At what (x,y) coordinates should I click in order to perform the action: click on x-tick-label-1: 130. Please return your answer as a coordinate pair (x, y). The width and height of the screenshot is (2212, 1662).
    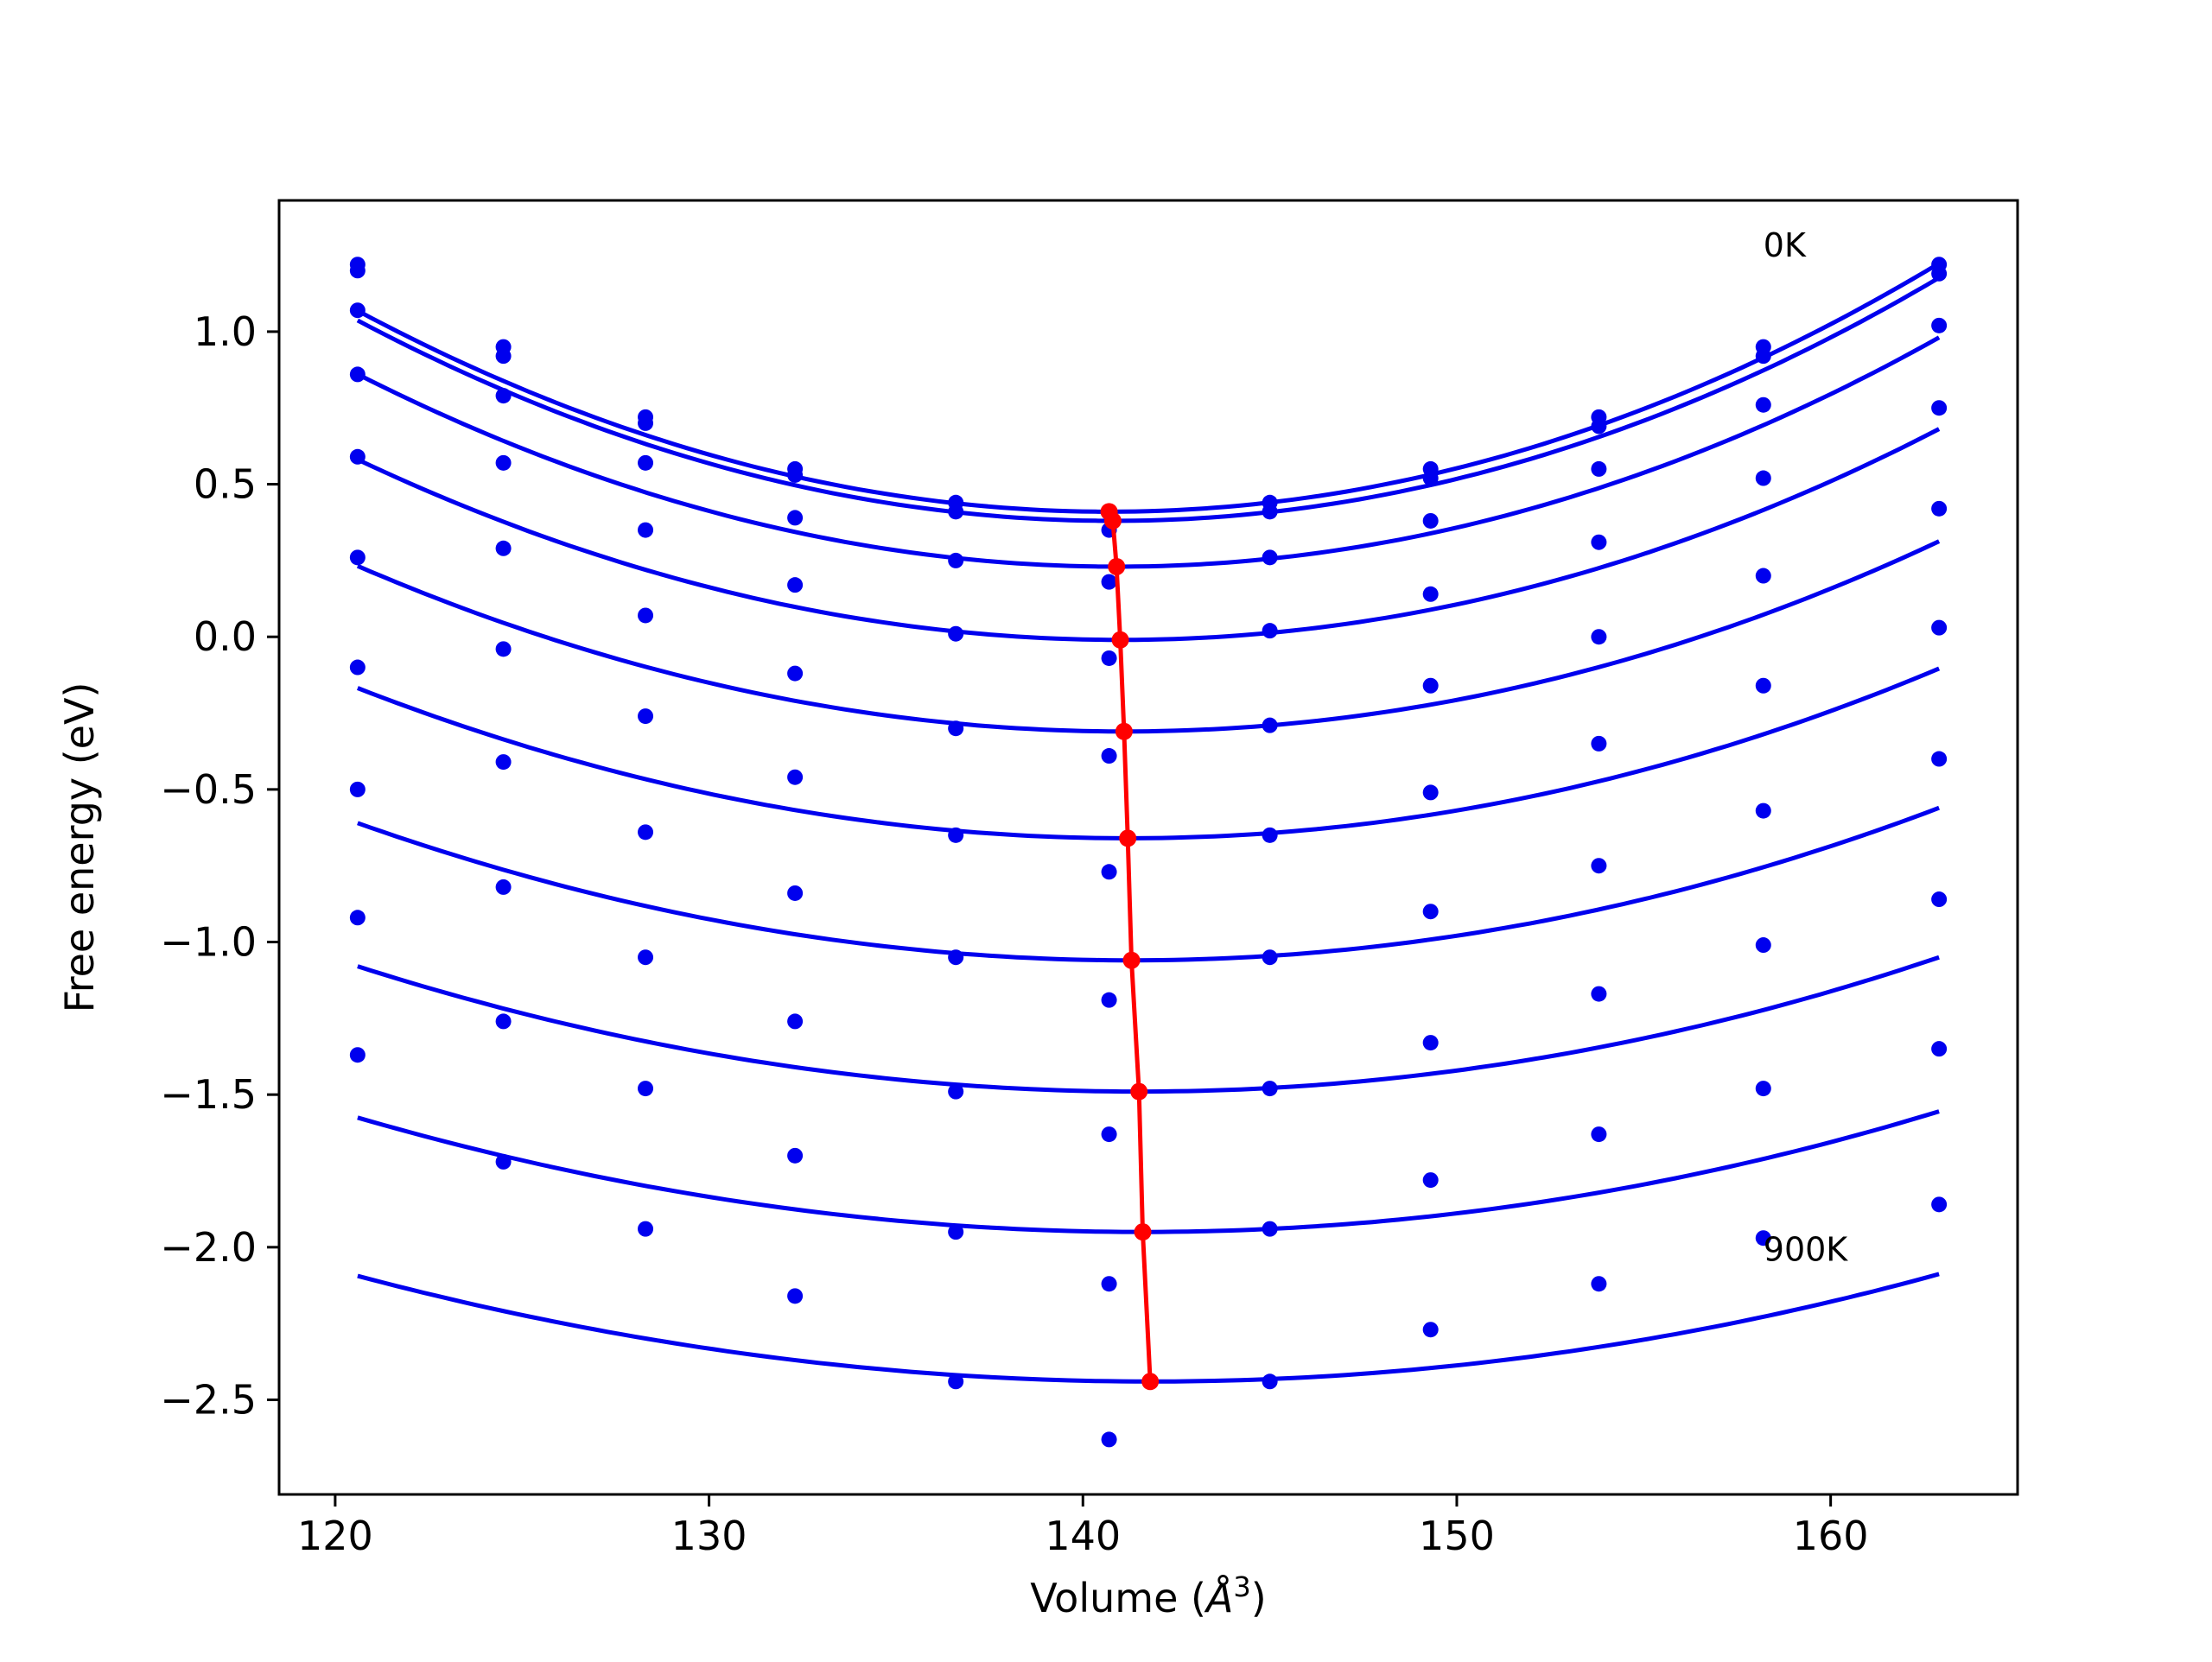
    Looking at the image, I should click on (709, 1536).